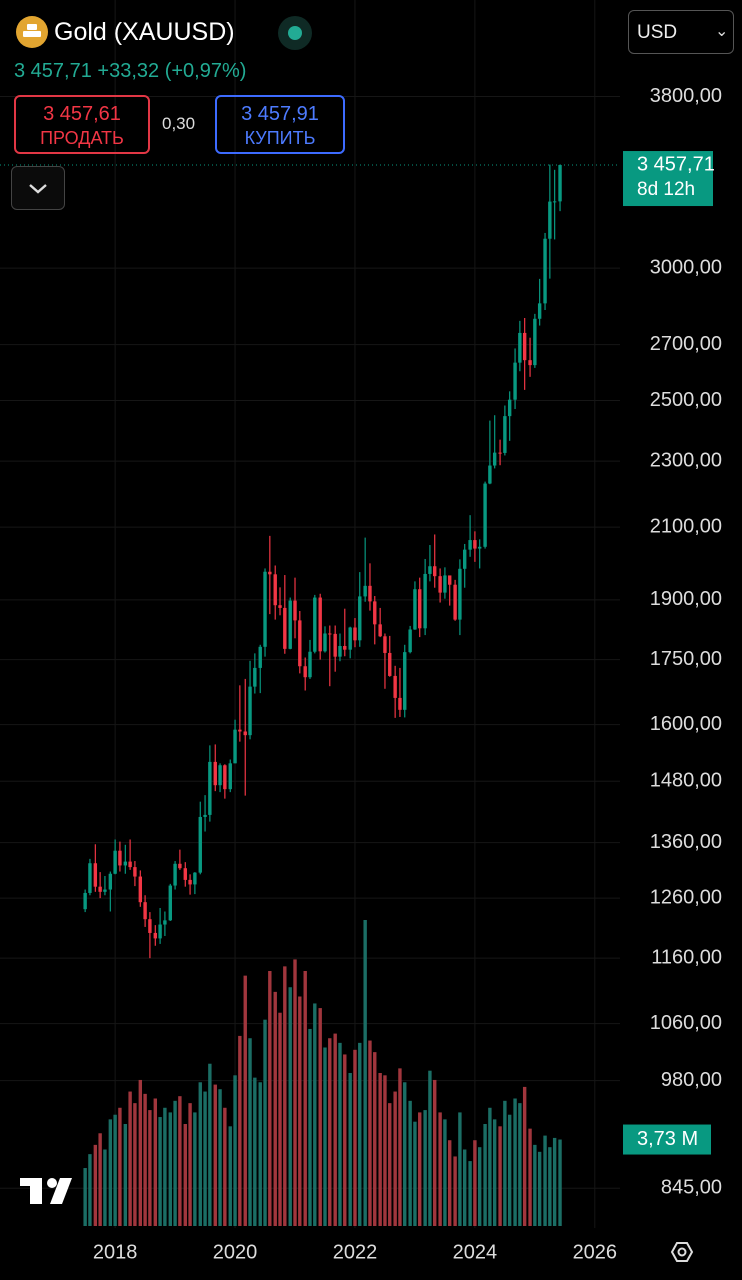 The image size is (742, 1280). I want to click on currency: USD, so click(657, 32).